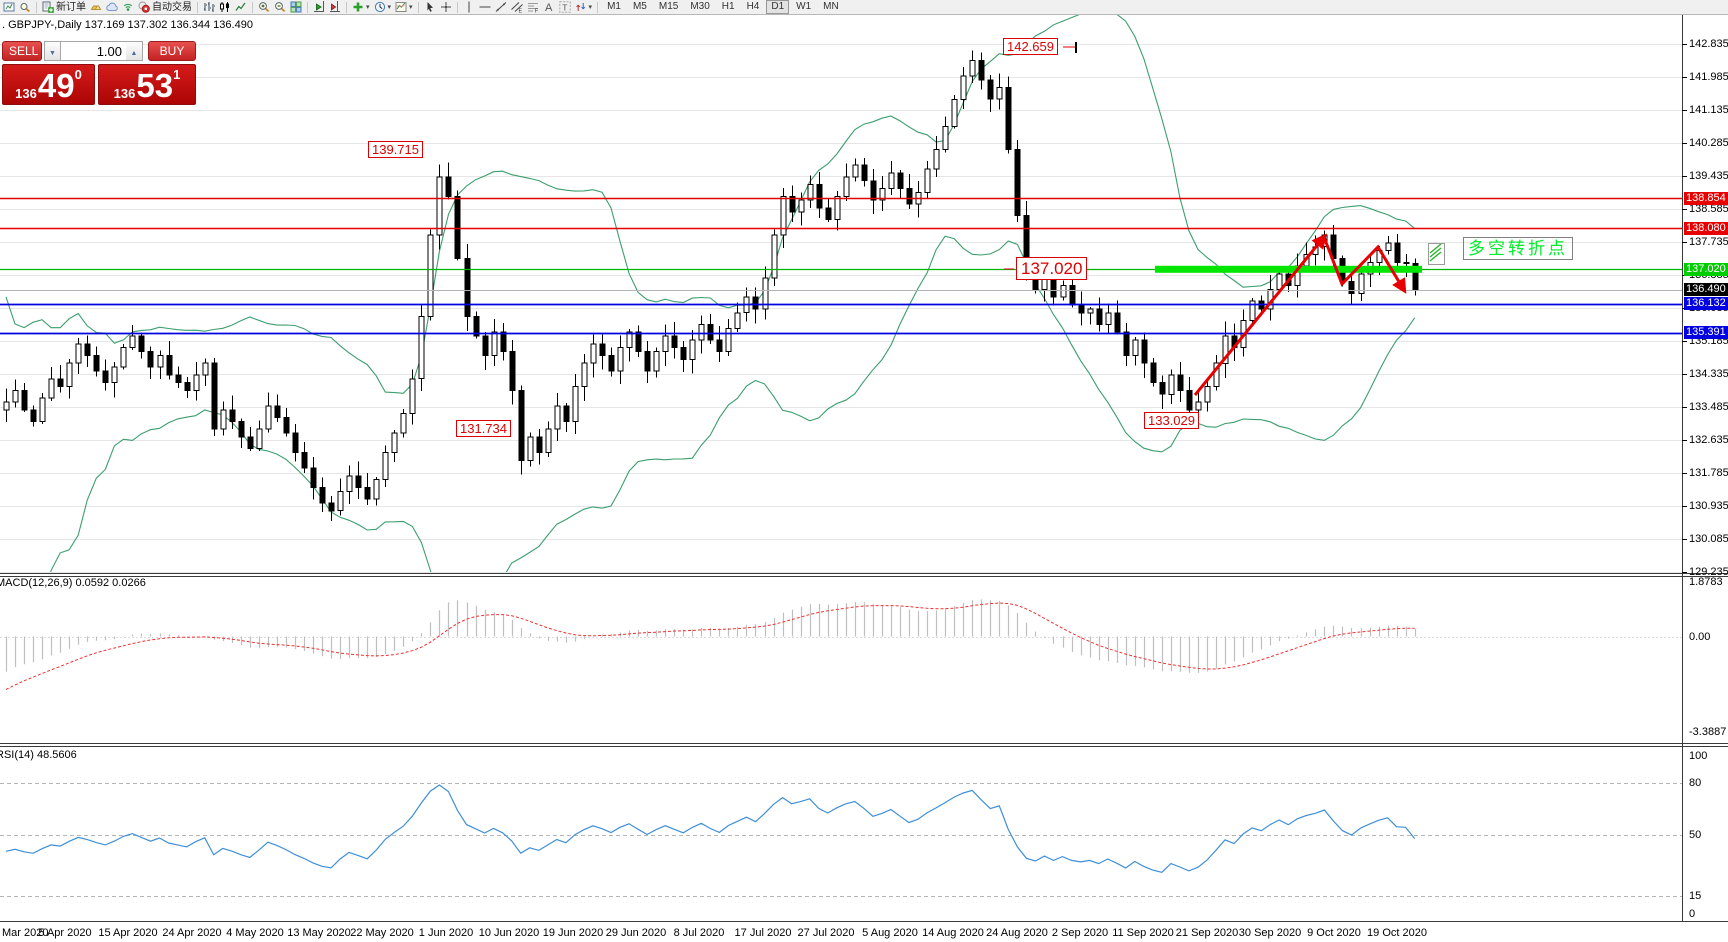 Image resolution: width=1728 pixels, height=942 pixels. I want to click on cursor-icon, so click(430, 7).